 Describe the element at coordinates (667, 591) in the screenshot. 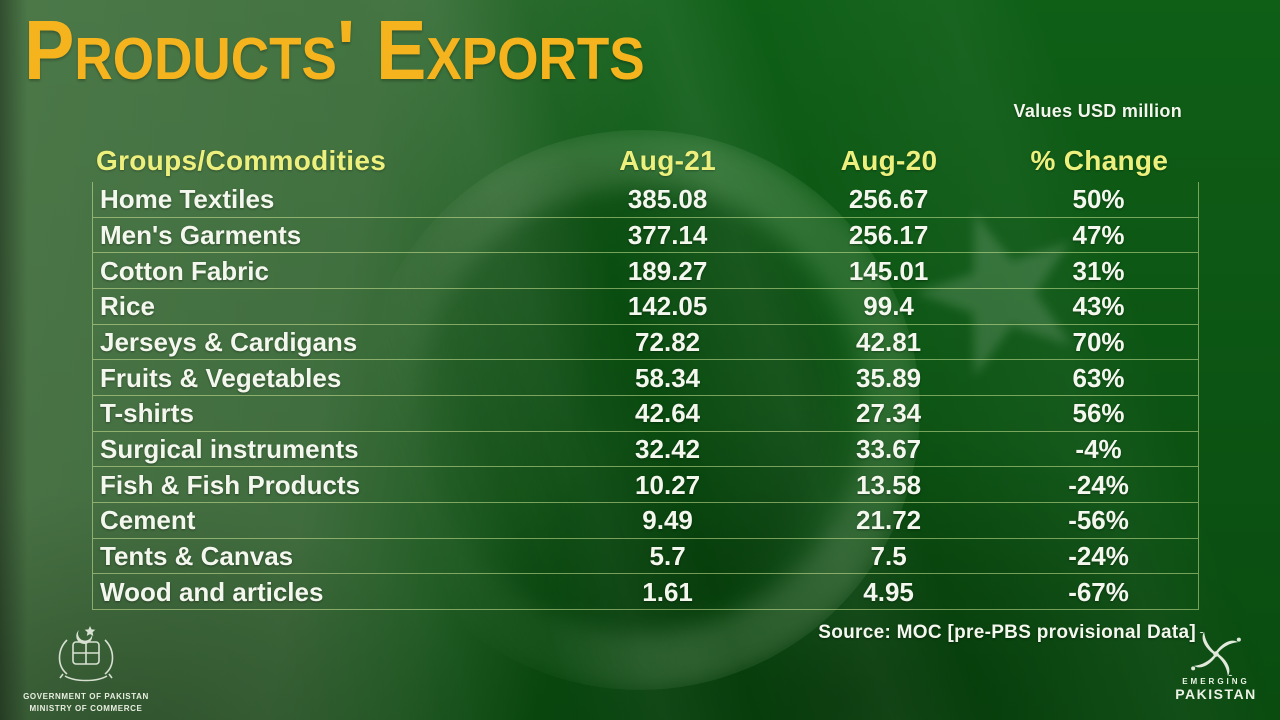

I see `aug21-cell: 1.61` at that location.